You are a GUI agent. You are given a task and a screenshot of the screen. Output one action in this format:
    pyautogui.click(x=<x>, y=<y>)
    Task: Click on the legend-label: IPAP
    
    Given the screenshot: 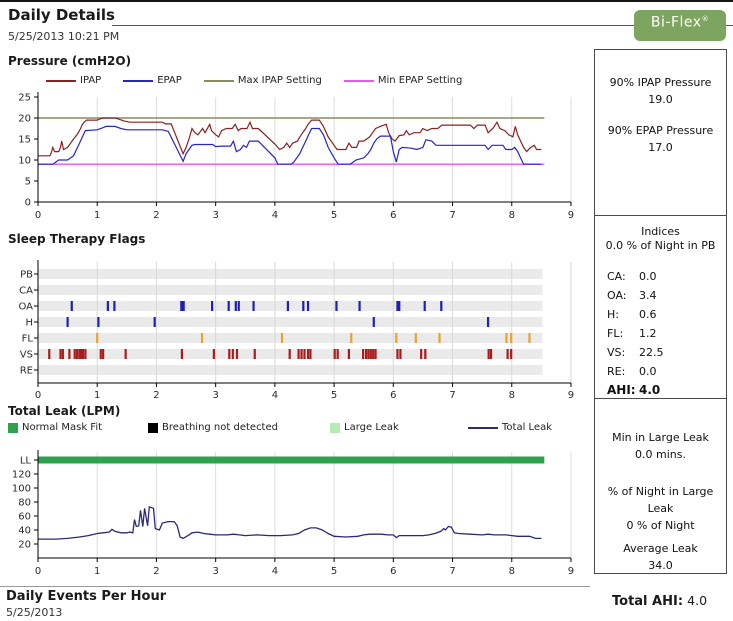 What is the action you would take?
    pyautogui.click(x=91, y=80)
    